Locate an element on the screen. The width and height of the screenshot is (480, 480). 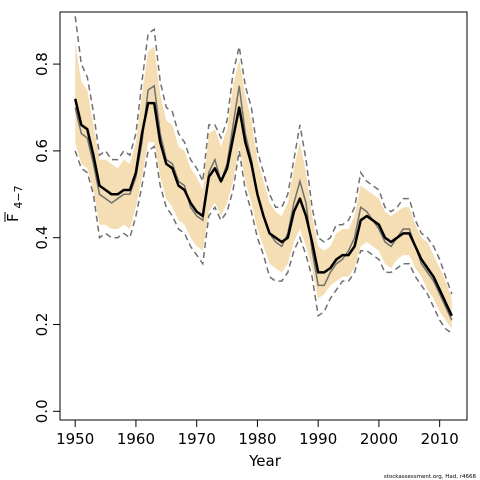
x-tick-label: 1990 is located at coordinates (318, 439).